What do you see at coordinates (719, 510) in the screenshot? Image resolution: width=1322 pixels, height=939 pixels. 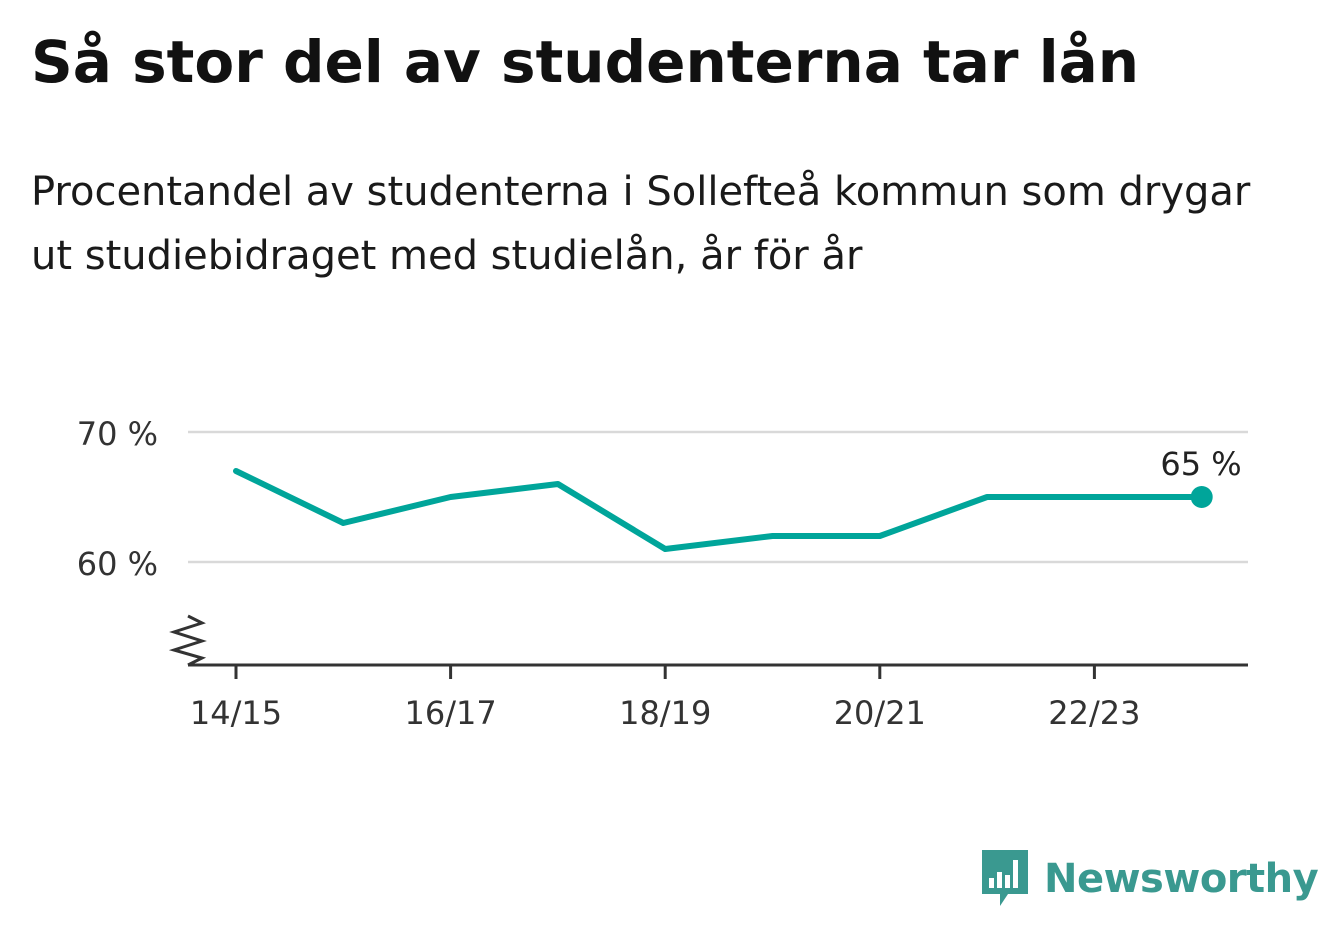 I see `series-line` at bounding box center [719, 510].